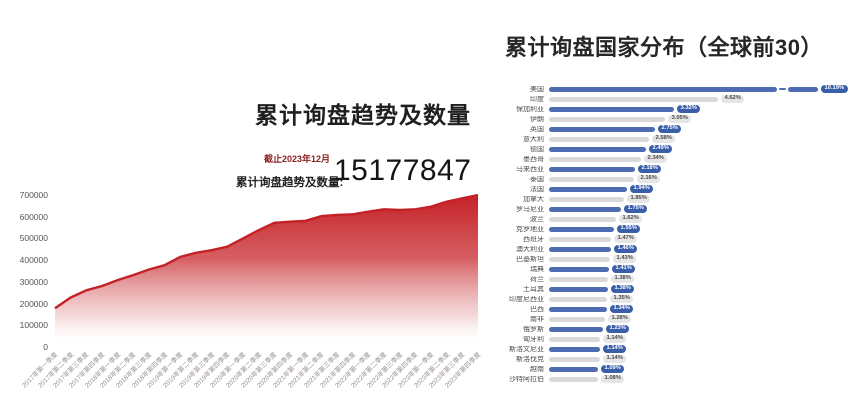  Describe the element at coordinates (674, 249) in the screenshot. I see `country-row-17: 澳大利亚 1.46%` at that location.